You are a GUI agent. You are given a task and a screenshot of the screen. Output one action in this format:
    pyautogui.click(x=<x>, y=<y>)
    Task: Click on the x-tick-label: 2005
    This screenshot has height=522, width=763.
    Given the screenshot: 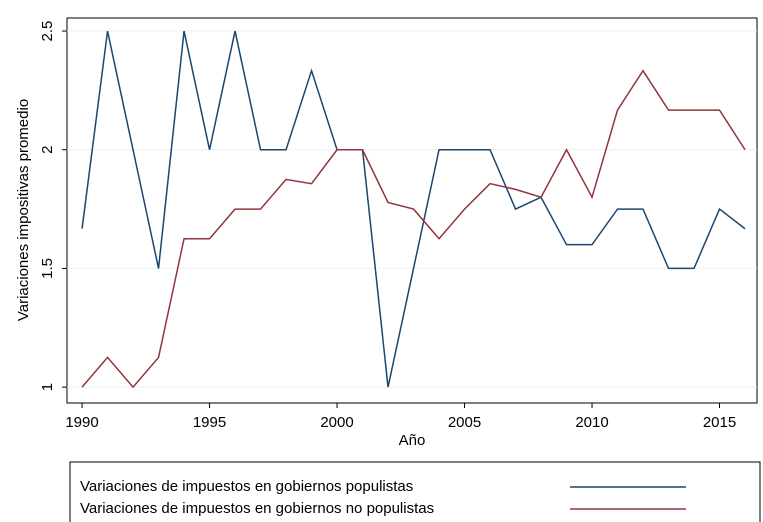 What is the action you would take?
    pyautogui.click(x=464, y=422)
    